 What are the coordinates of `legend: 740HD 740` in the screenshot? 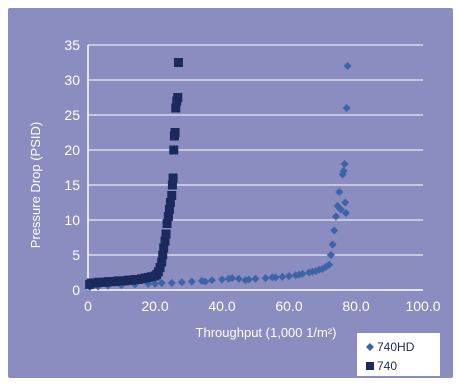 It's located at (398, 354).